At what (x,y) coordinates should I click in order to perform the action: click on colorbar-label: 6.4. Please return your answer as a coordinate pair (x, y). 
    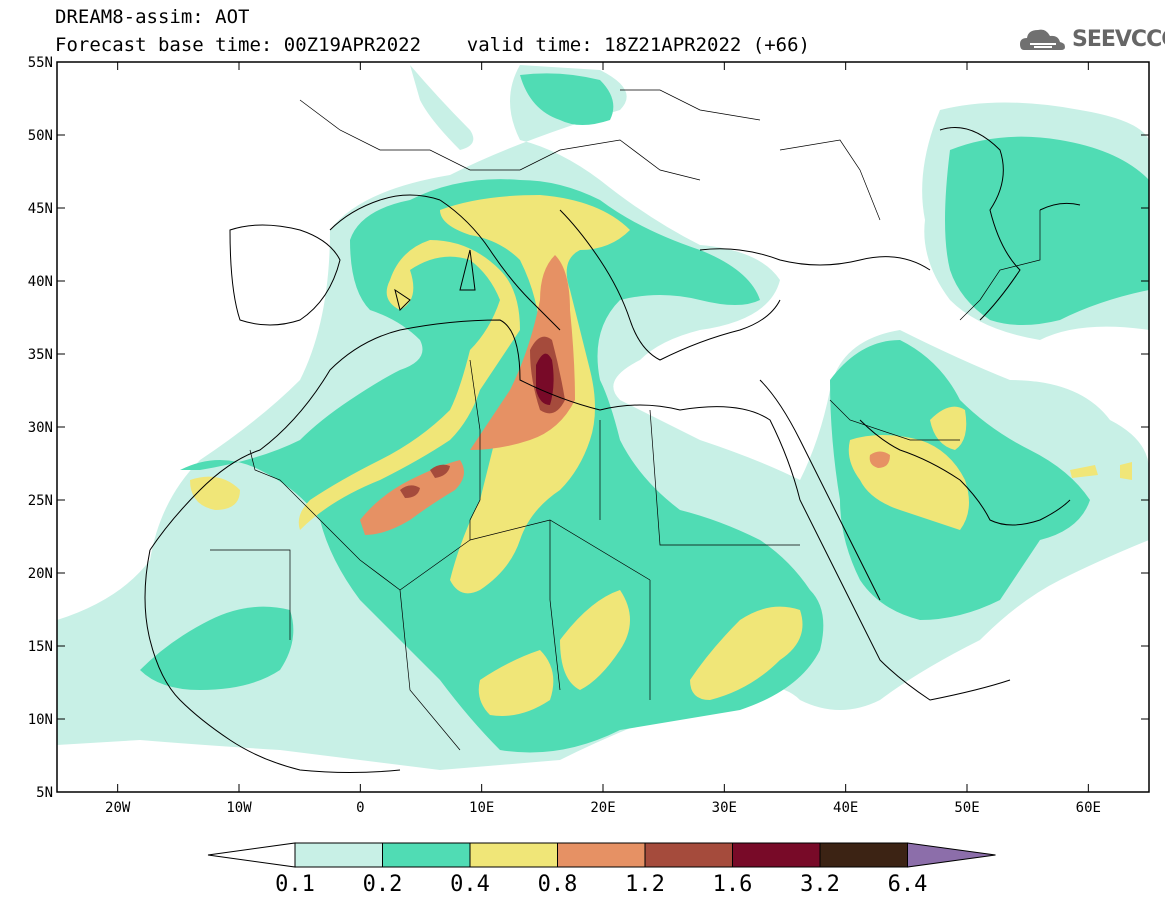
    Looking at the image, I should click on (908, 884).